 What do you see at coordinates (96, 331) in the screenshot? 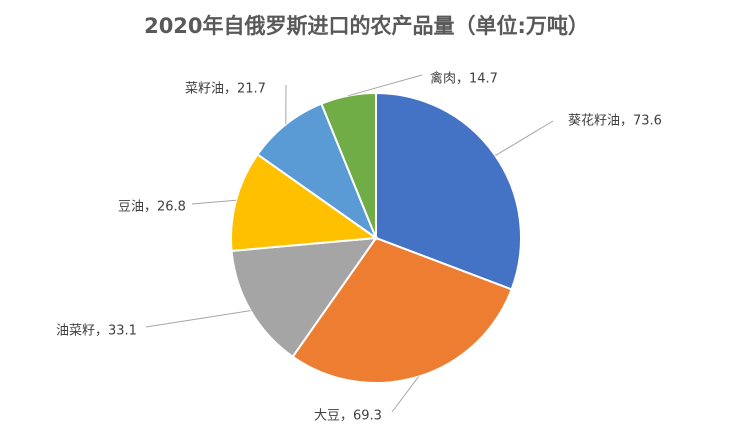
I see `slice-label-2: 油菜籽，33.1` at bounding box center [96, 331].